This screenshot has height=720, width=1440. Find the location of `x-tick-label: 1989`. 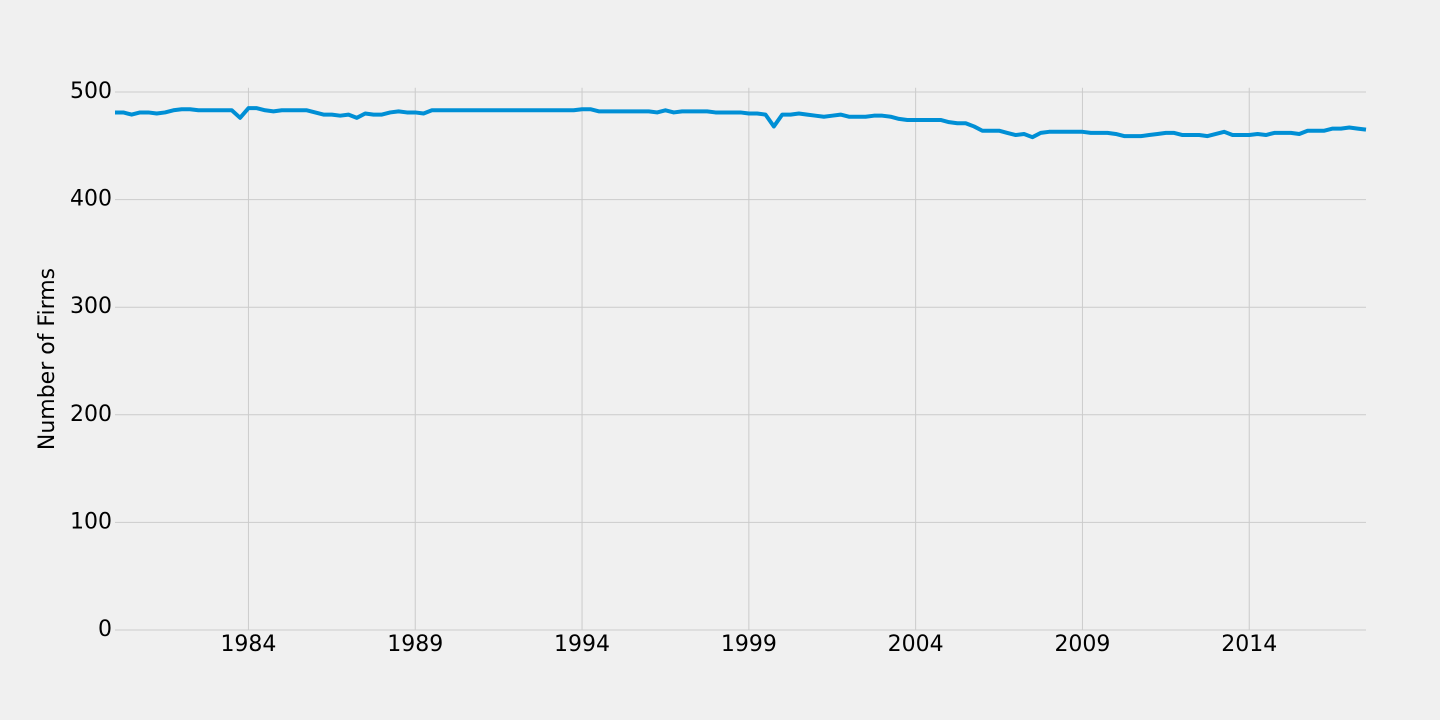

x-tick-label: 1989 is located at coordinates (415, 644).